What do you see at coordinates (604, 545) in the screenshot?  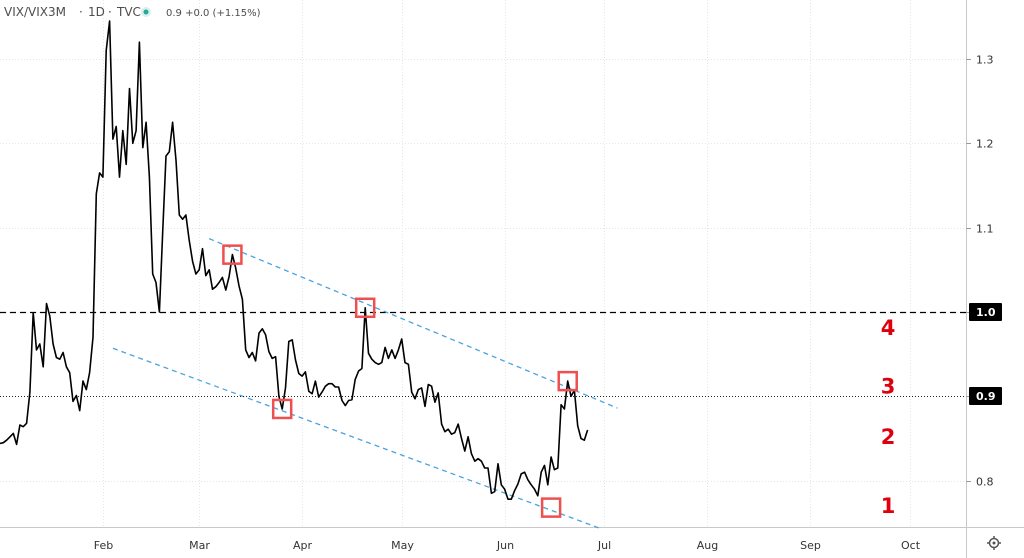 I see `x-tick-label: Jul` at bounding box center [604, 545].